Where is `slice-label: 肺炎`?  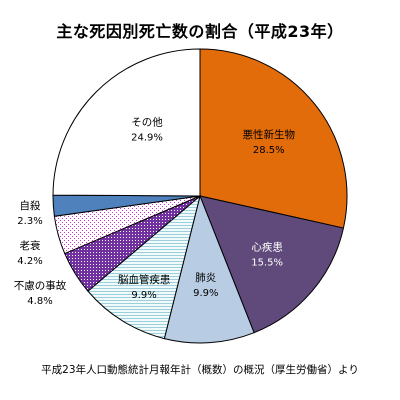 slice-label: 肺炎 is located at coordinates (205, 278).